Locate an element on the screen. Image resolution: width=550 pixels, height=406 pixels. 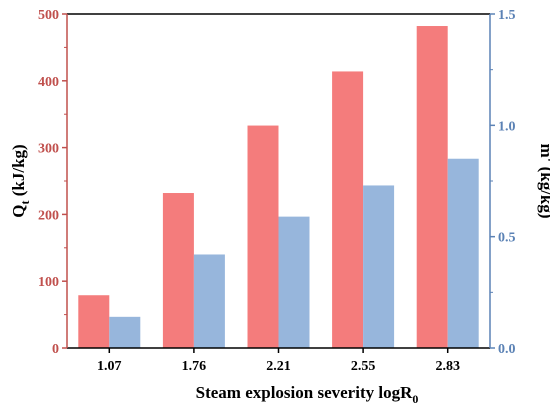
x-tick-label-2.83: 2.83 is located at coordinates (447, 366).